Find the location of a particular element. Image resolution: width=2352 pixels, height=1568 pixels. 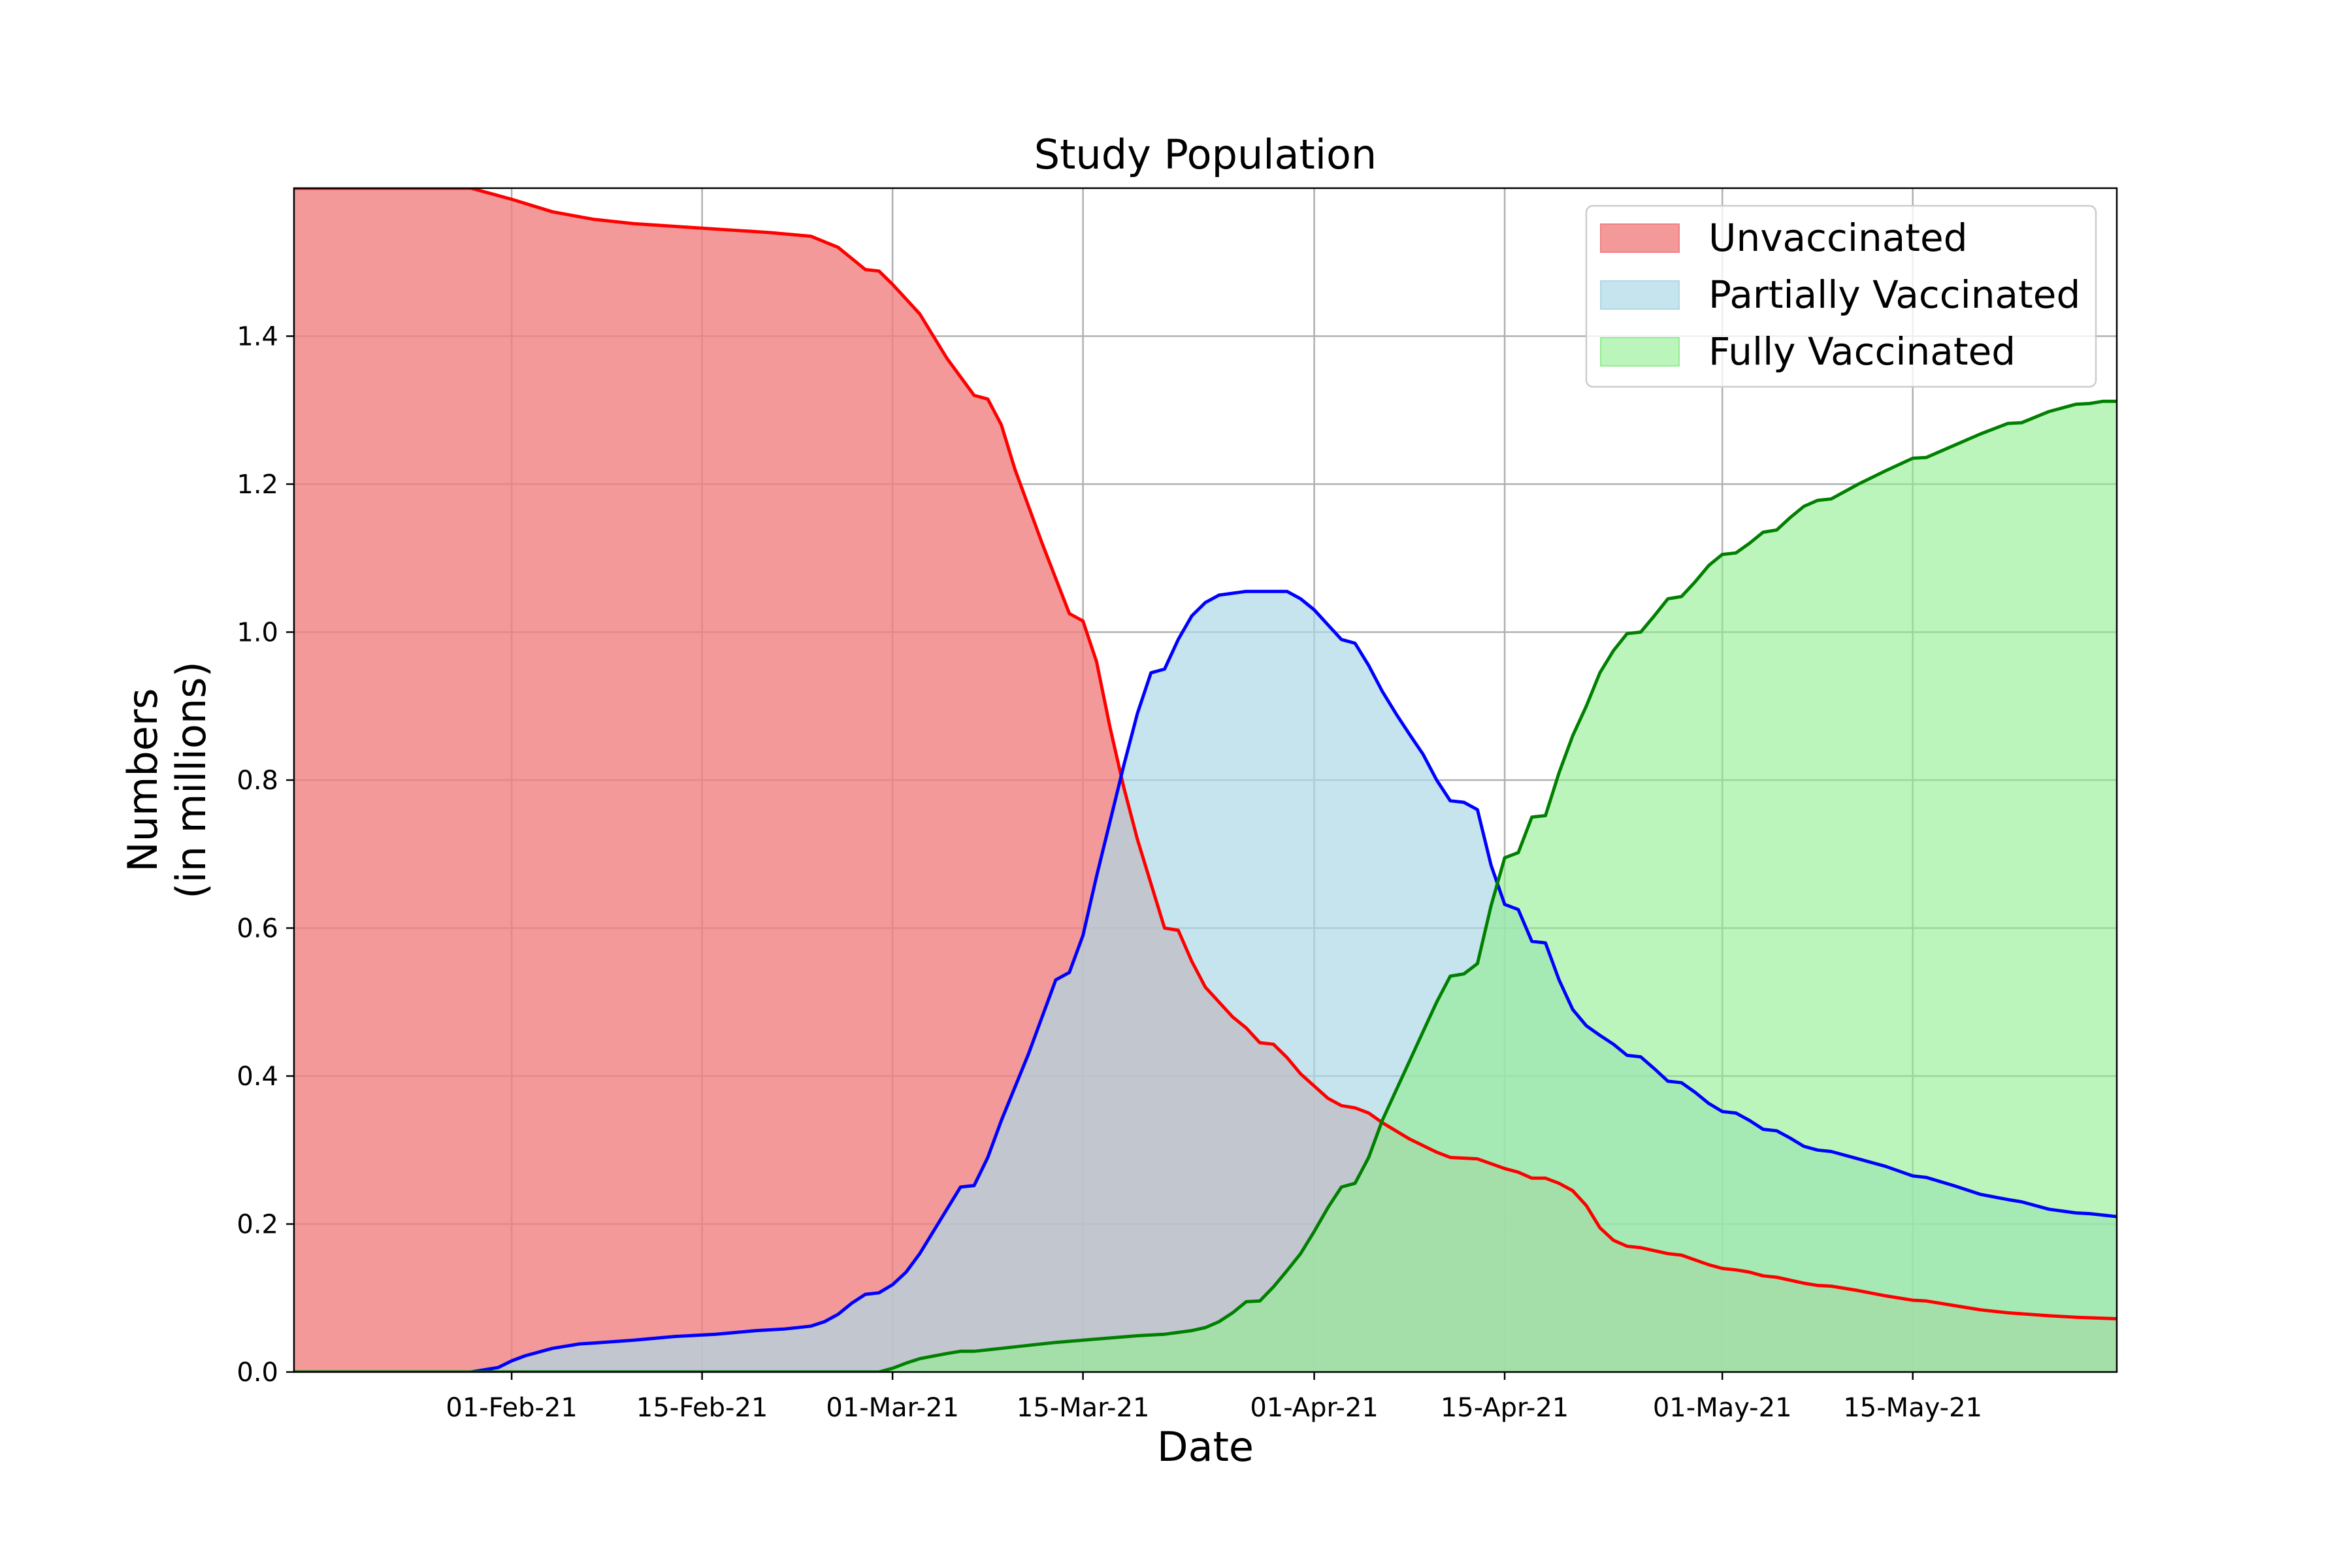

legend-swatch-fully-vaccinated is located at coordinates (1640, 352).